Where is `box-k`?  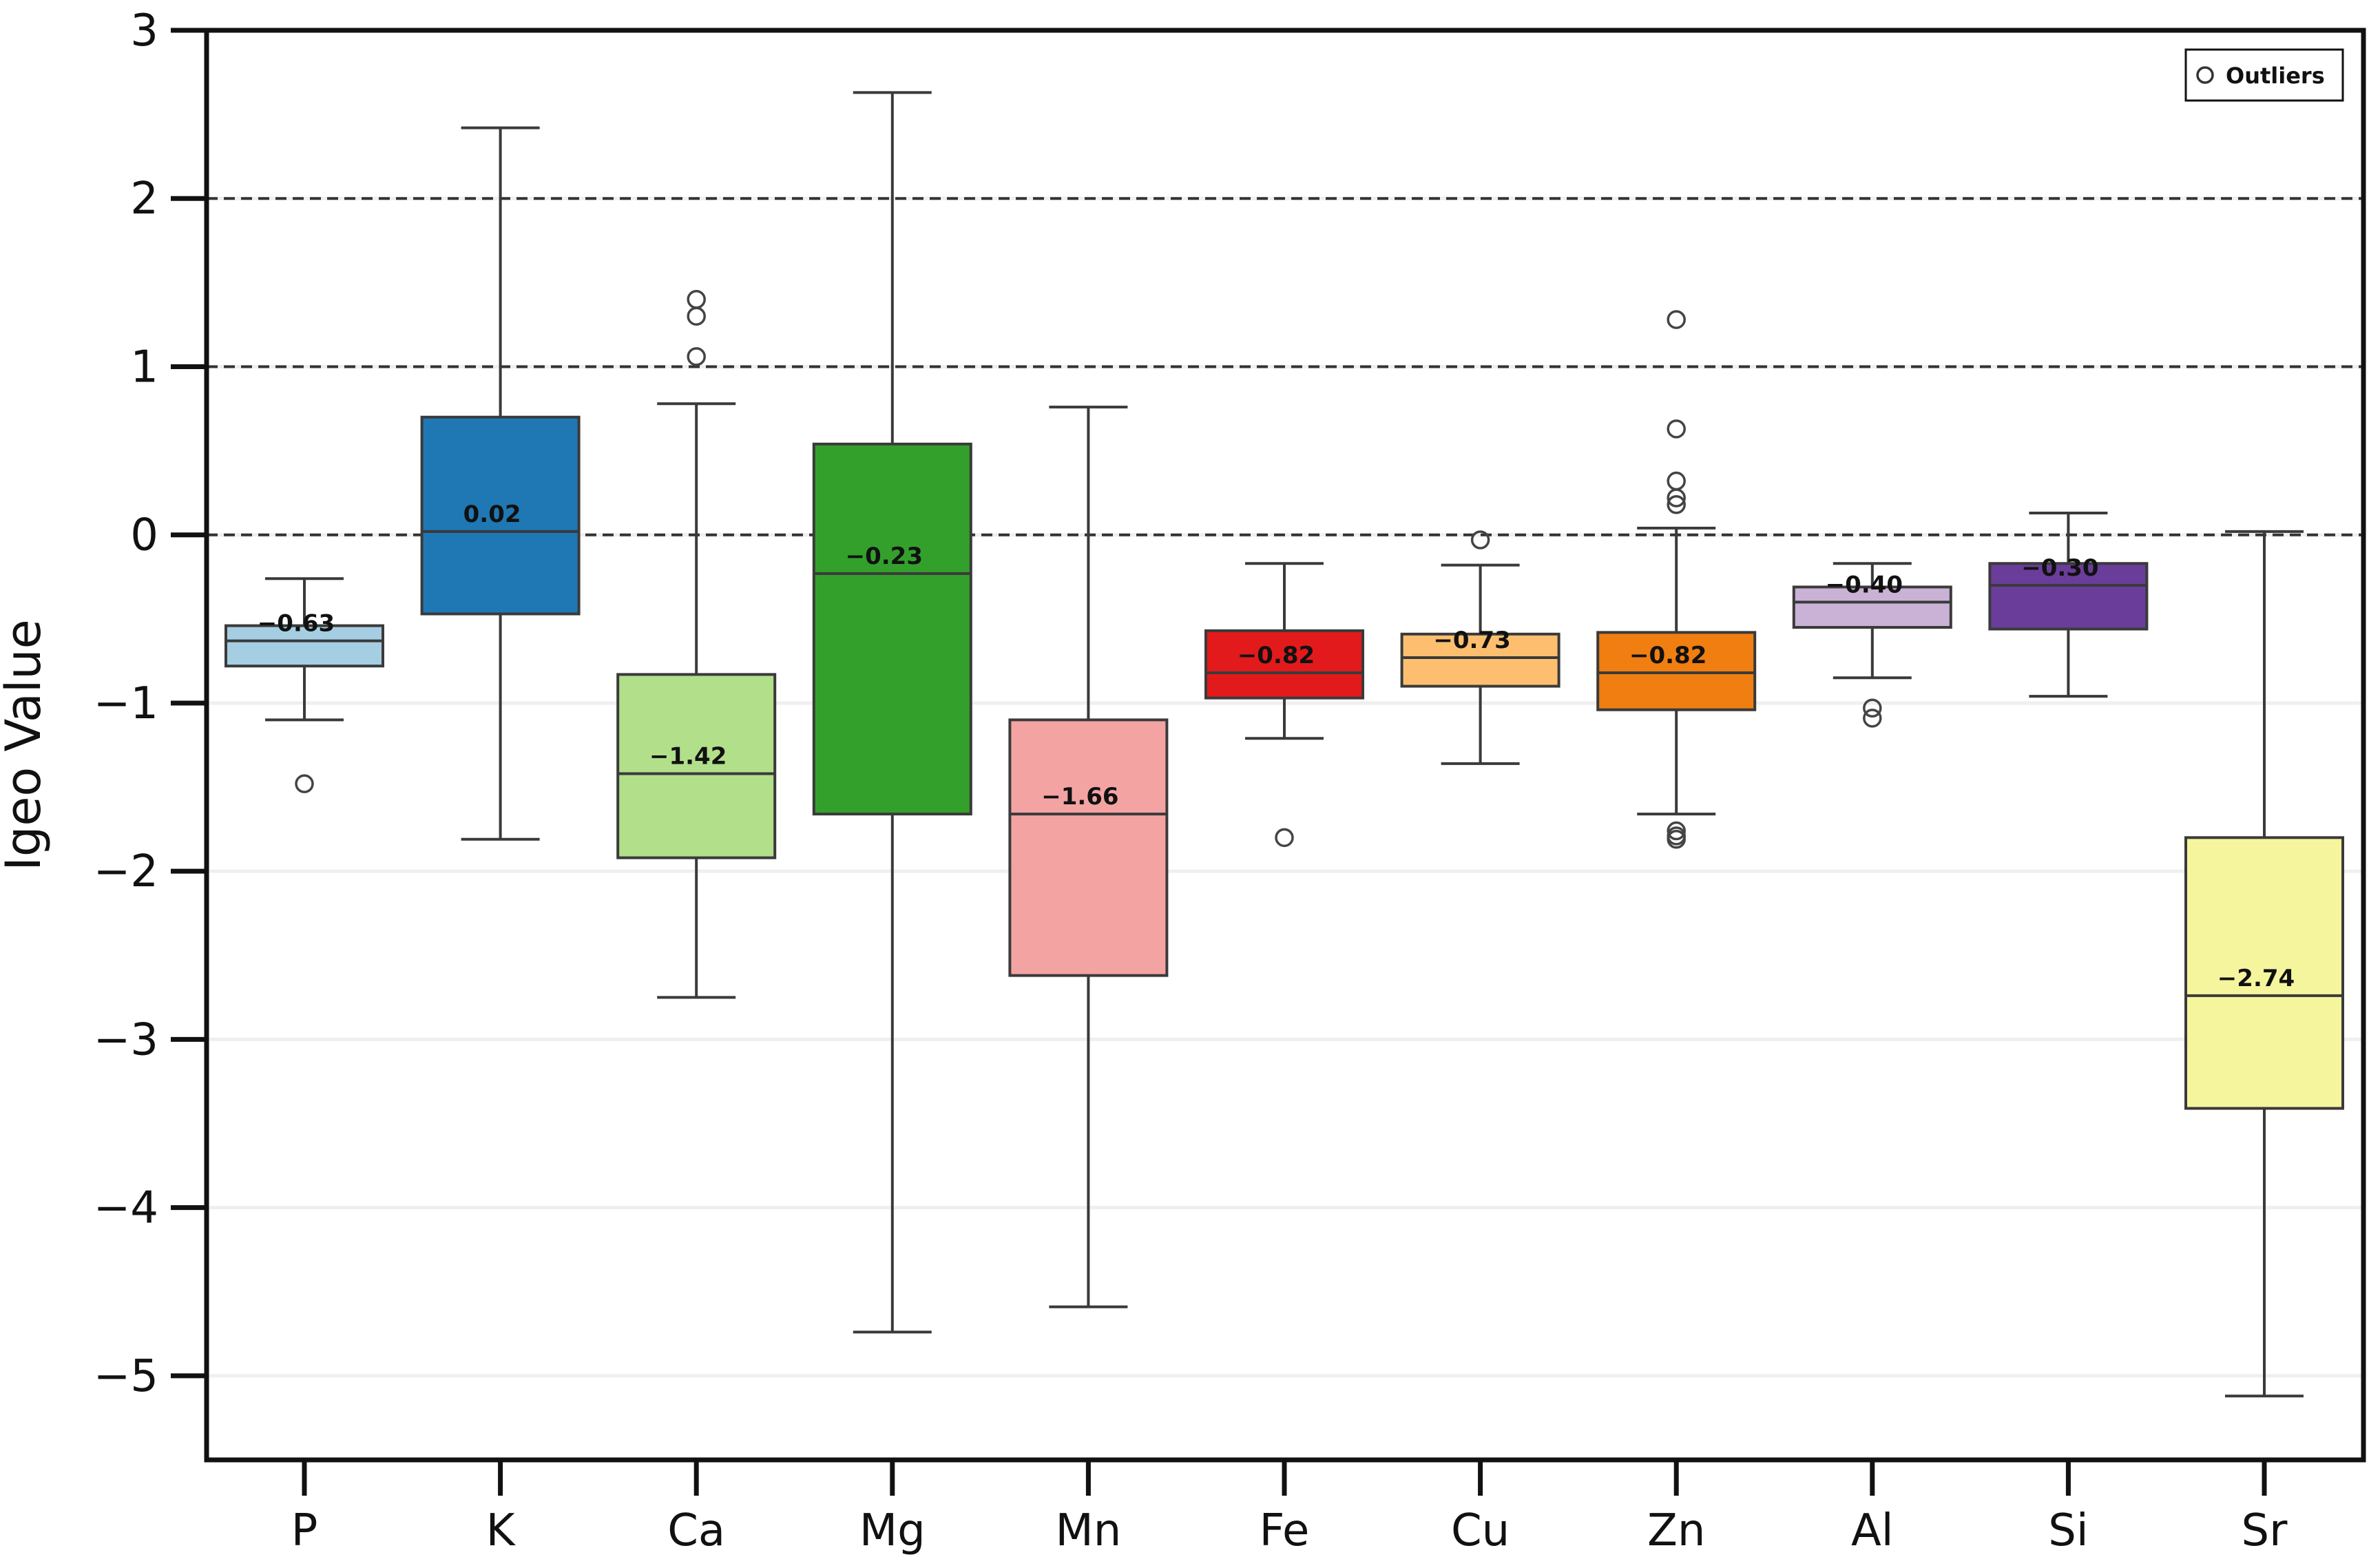 box-k is located at coordinates (500, 515).